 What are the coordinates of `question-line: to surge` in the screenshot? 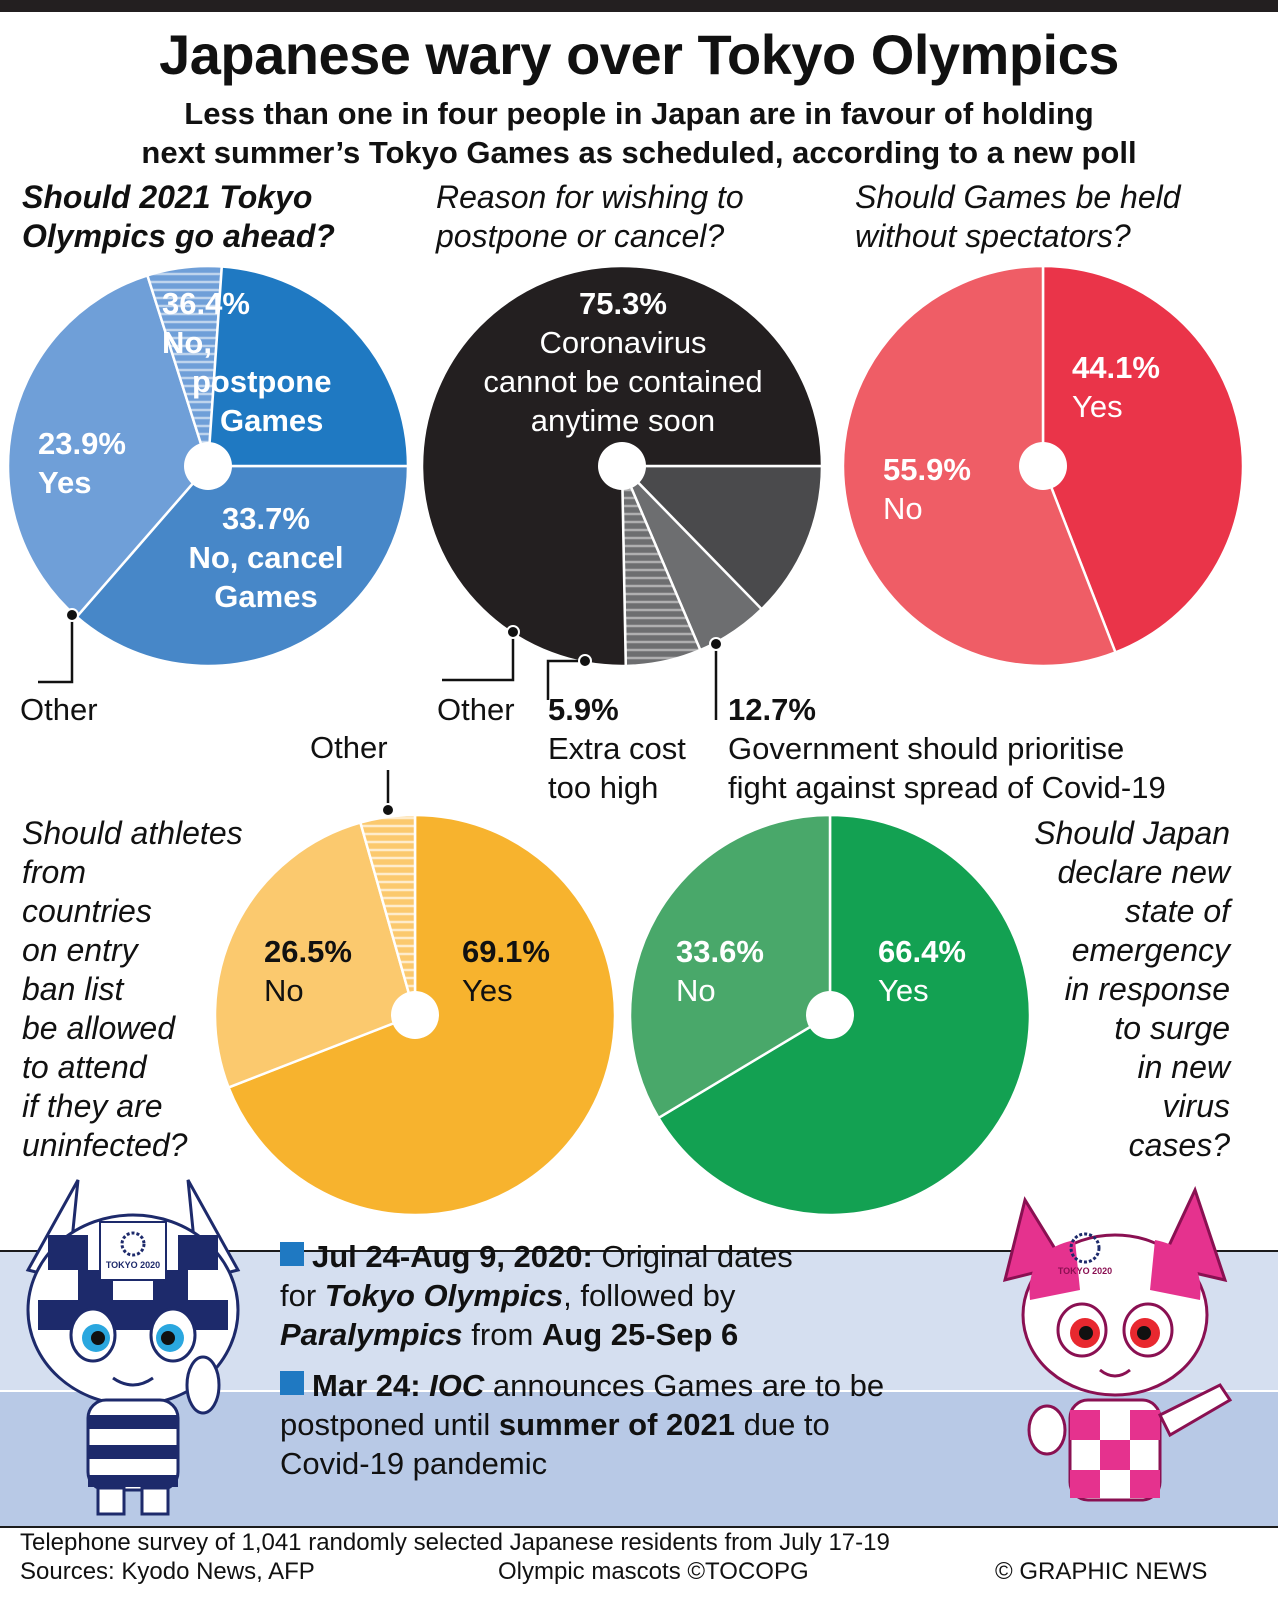 It's located at (1172, 1028).